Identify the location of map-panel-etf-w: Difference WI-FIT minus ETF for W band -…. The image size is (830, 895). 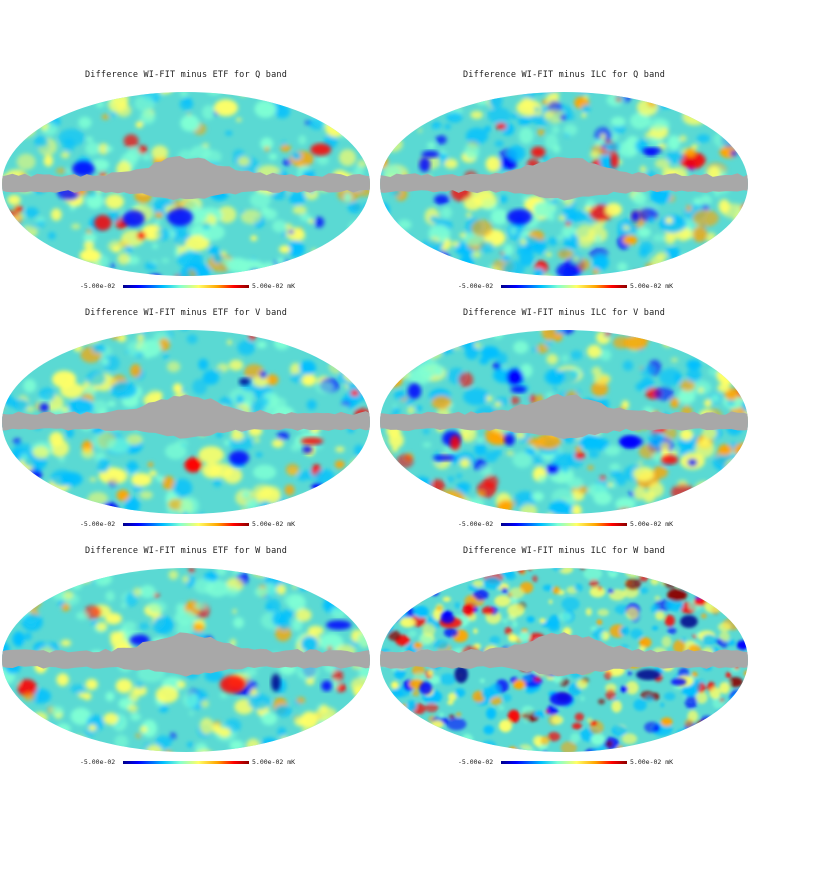
(190, 661).